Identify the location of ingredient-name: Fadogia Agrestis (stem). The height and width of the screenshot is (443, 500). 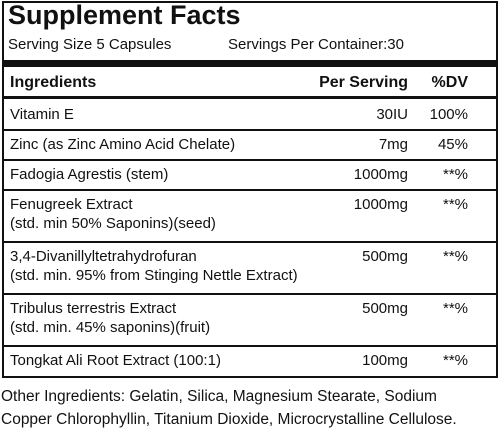
(89, 174).